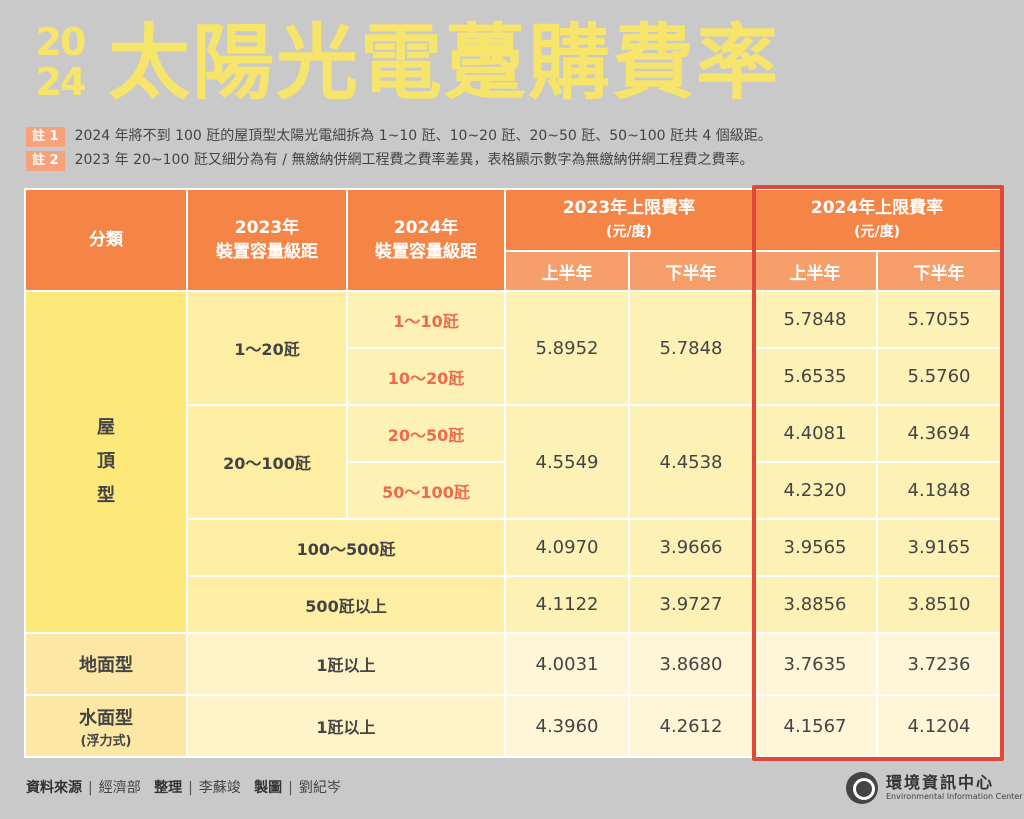  Describe the element at coordinates (815, 319) in the screenshot. I see `rate-2024-h1-1-10: 5.7848` at that location.